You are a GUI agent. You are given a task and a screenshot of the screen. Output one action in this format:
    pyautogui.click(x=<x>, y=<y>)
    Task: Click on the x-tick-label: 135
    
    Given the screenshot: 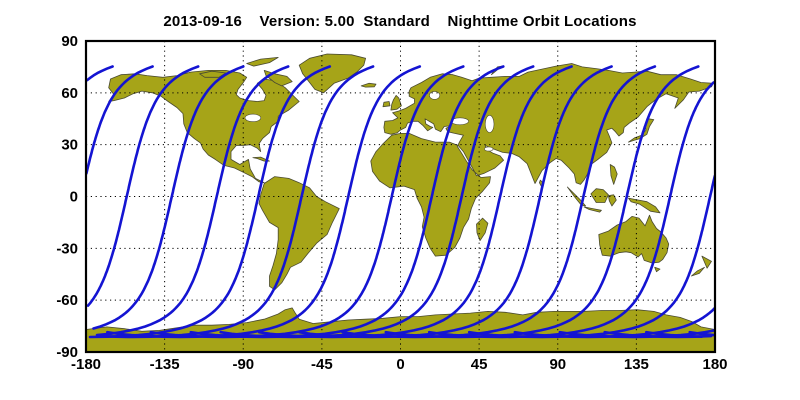 What is the action you would take?
    pyautogui.click(x=636, y=364)
    